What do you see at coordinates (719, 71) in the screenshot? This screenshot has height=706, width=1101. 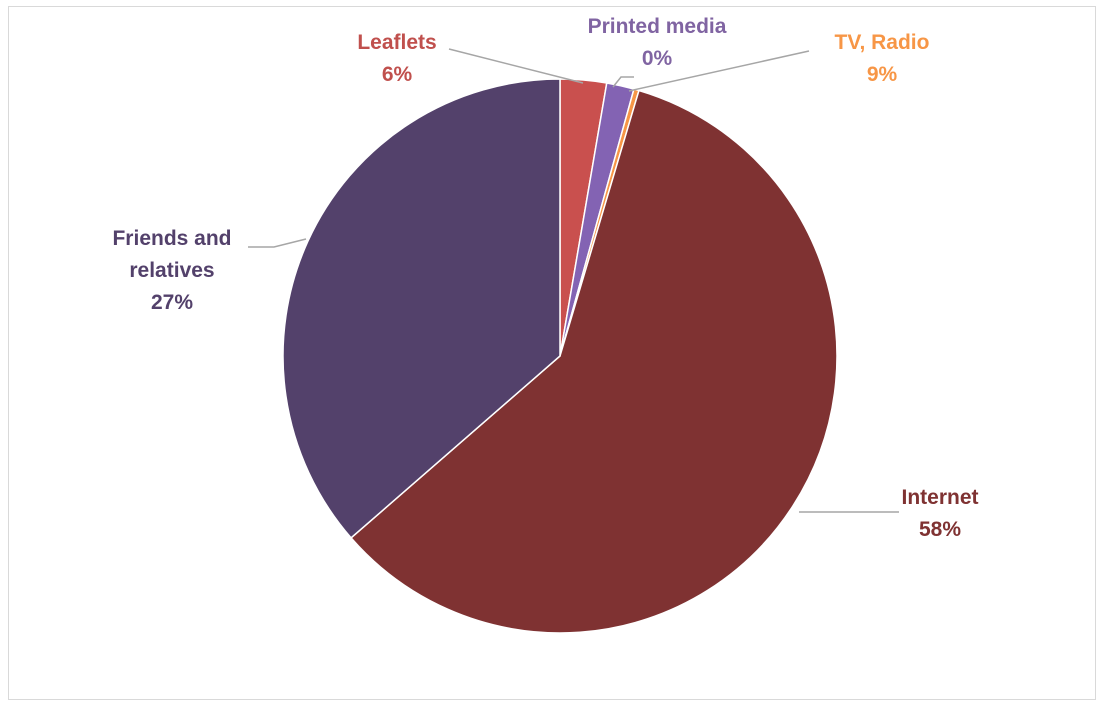 I see `leader-line-tv-radio` at bounding box center [719, 71].